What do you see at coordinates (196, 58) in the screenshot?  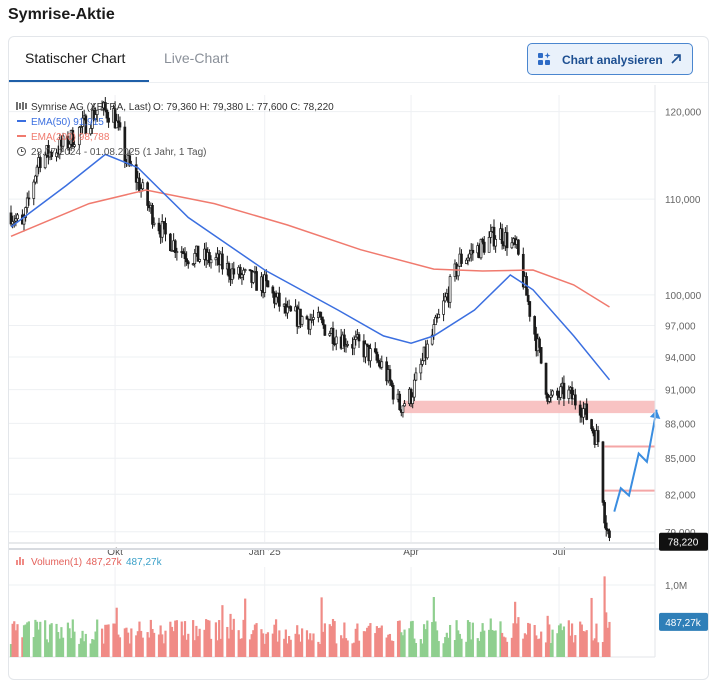 I see `tab-live-chart: Live-Chart` at bounding box center [196, 58].